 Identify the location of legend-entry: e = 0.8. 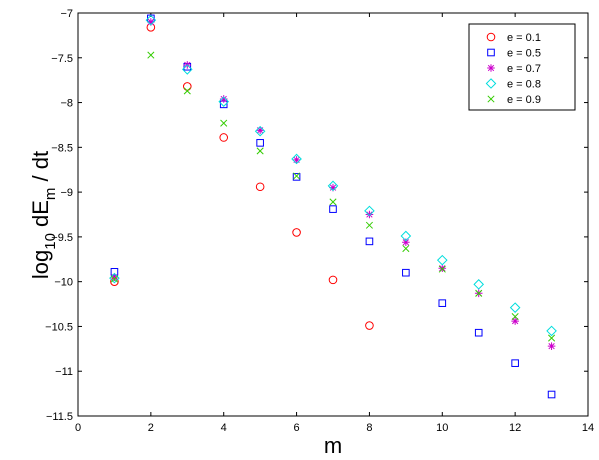
(513, 84).